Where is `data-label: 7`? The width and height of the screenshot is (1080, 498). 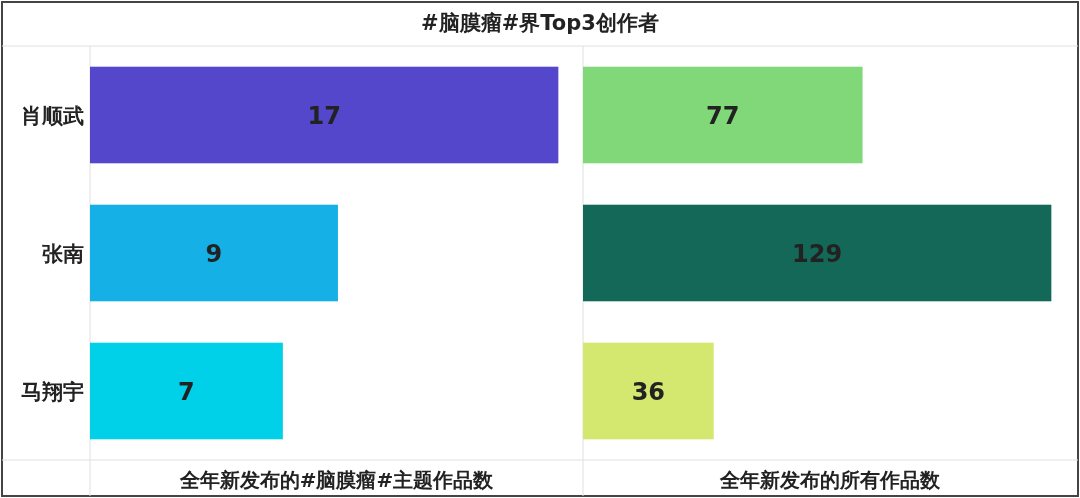
data-label: 7 is located at coordinates (186, 392).